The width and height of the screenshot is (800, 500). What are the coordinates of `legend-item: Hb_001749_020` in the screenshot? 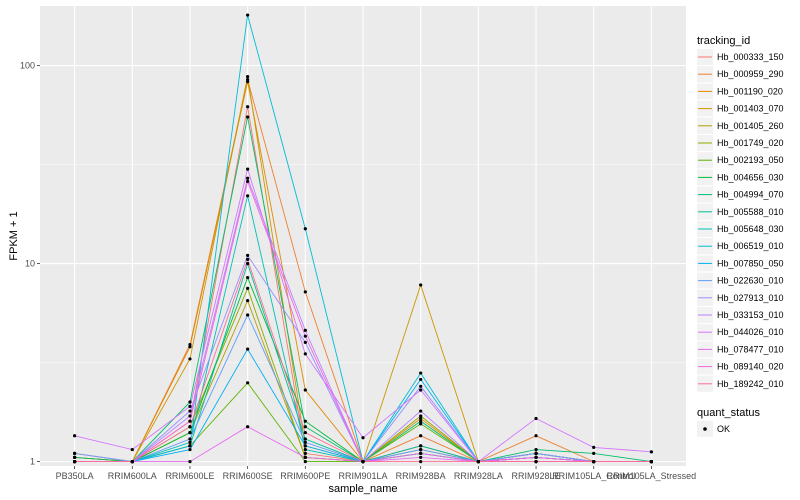 It's located at (740, 143).